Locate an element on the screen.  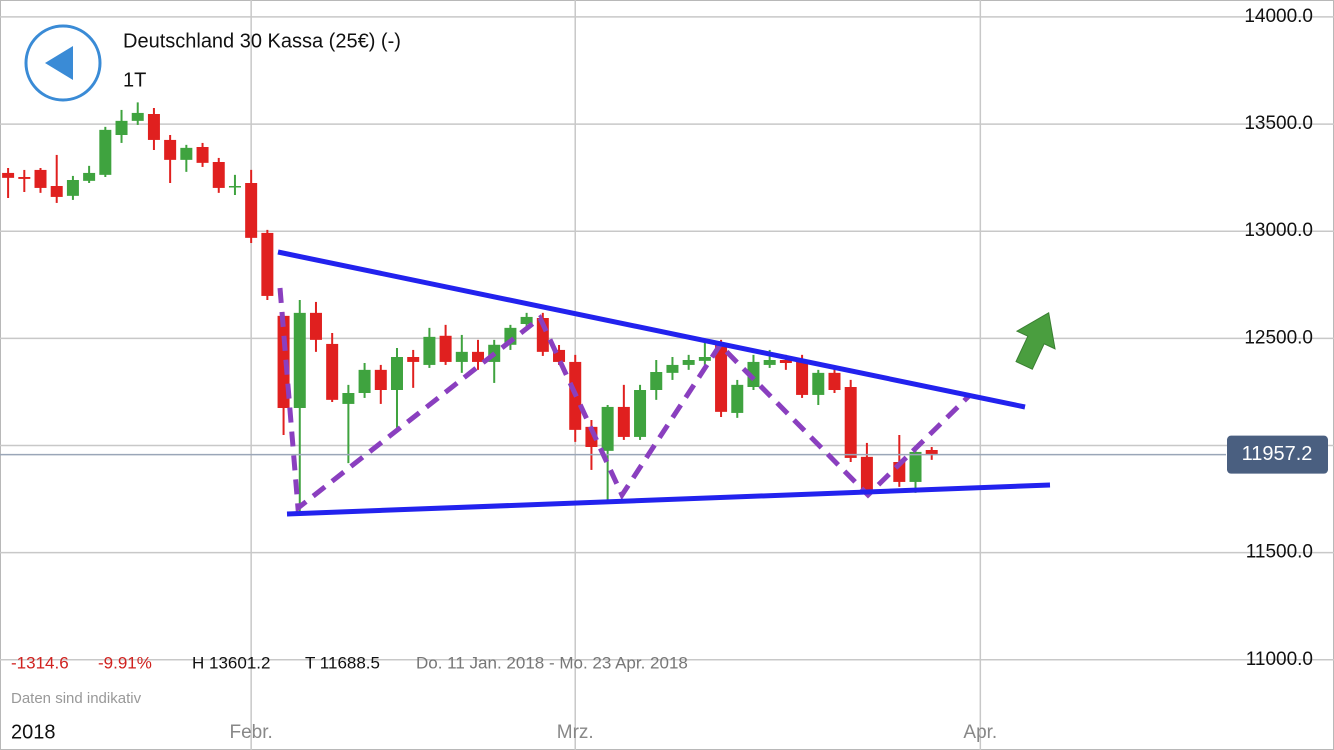
breakout-arrow is located at coordinates (1035, 341).